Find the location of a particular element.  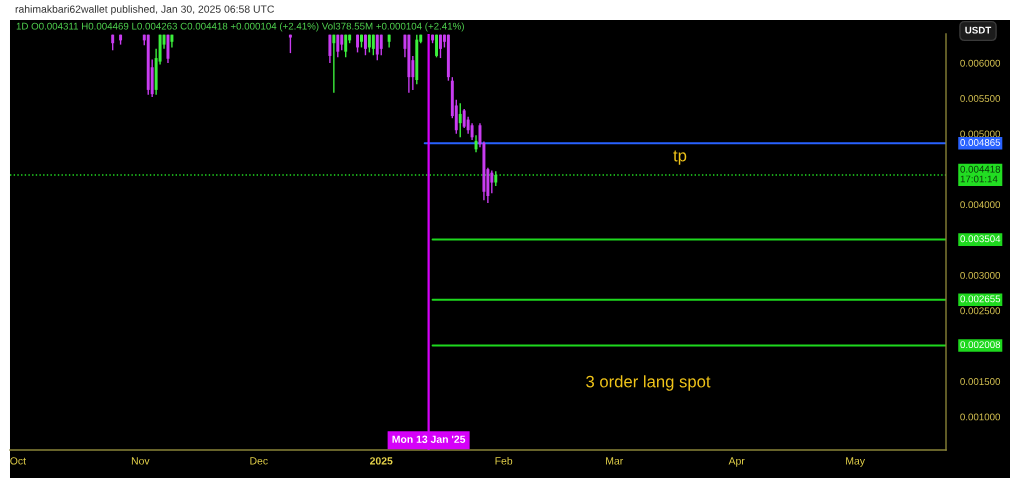

x-tick-label: Oct is located at coordinates (18, 461).